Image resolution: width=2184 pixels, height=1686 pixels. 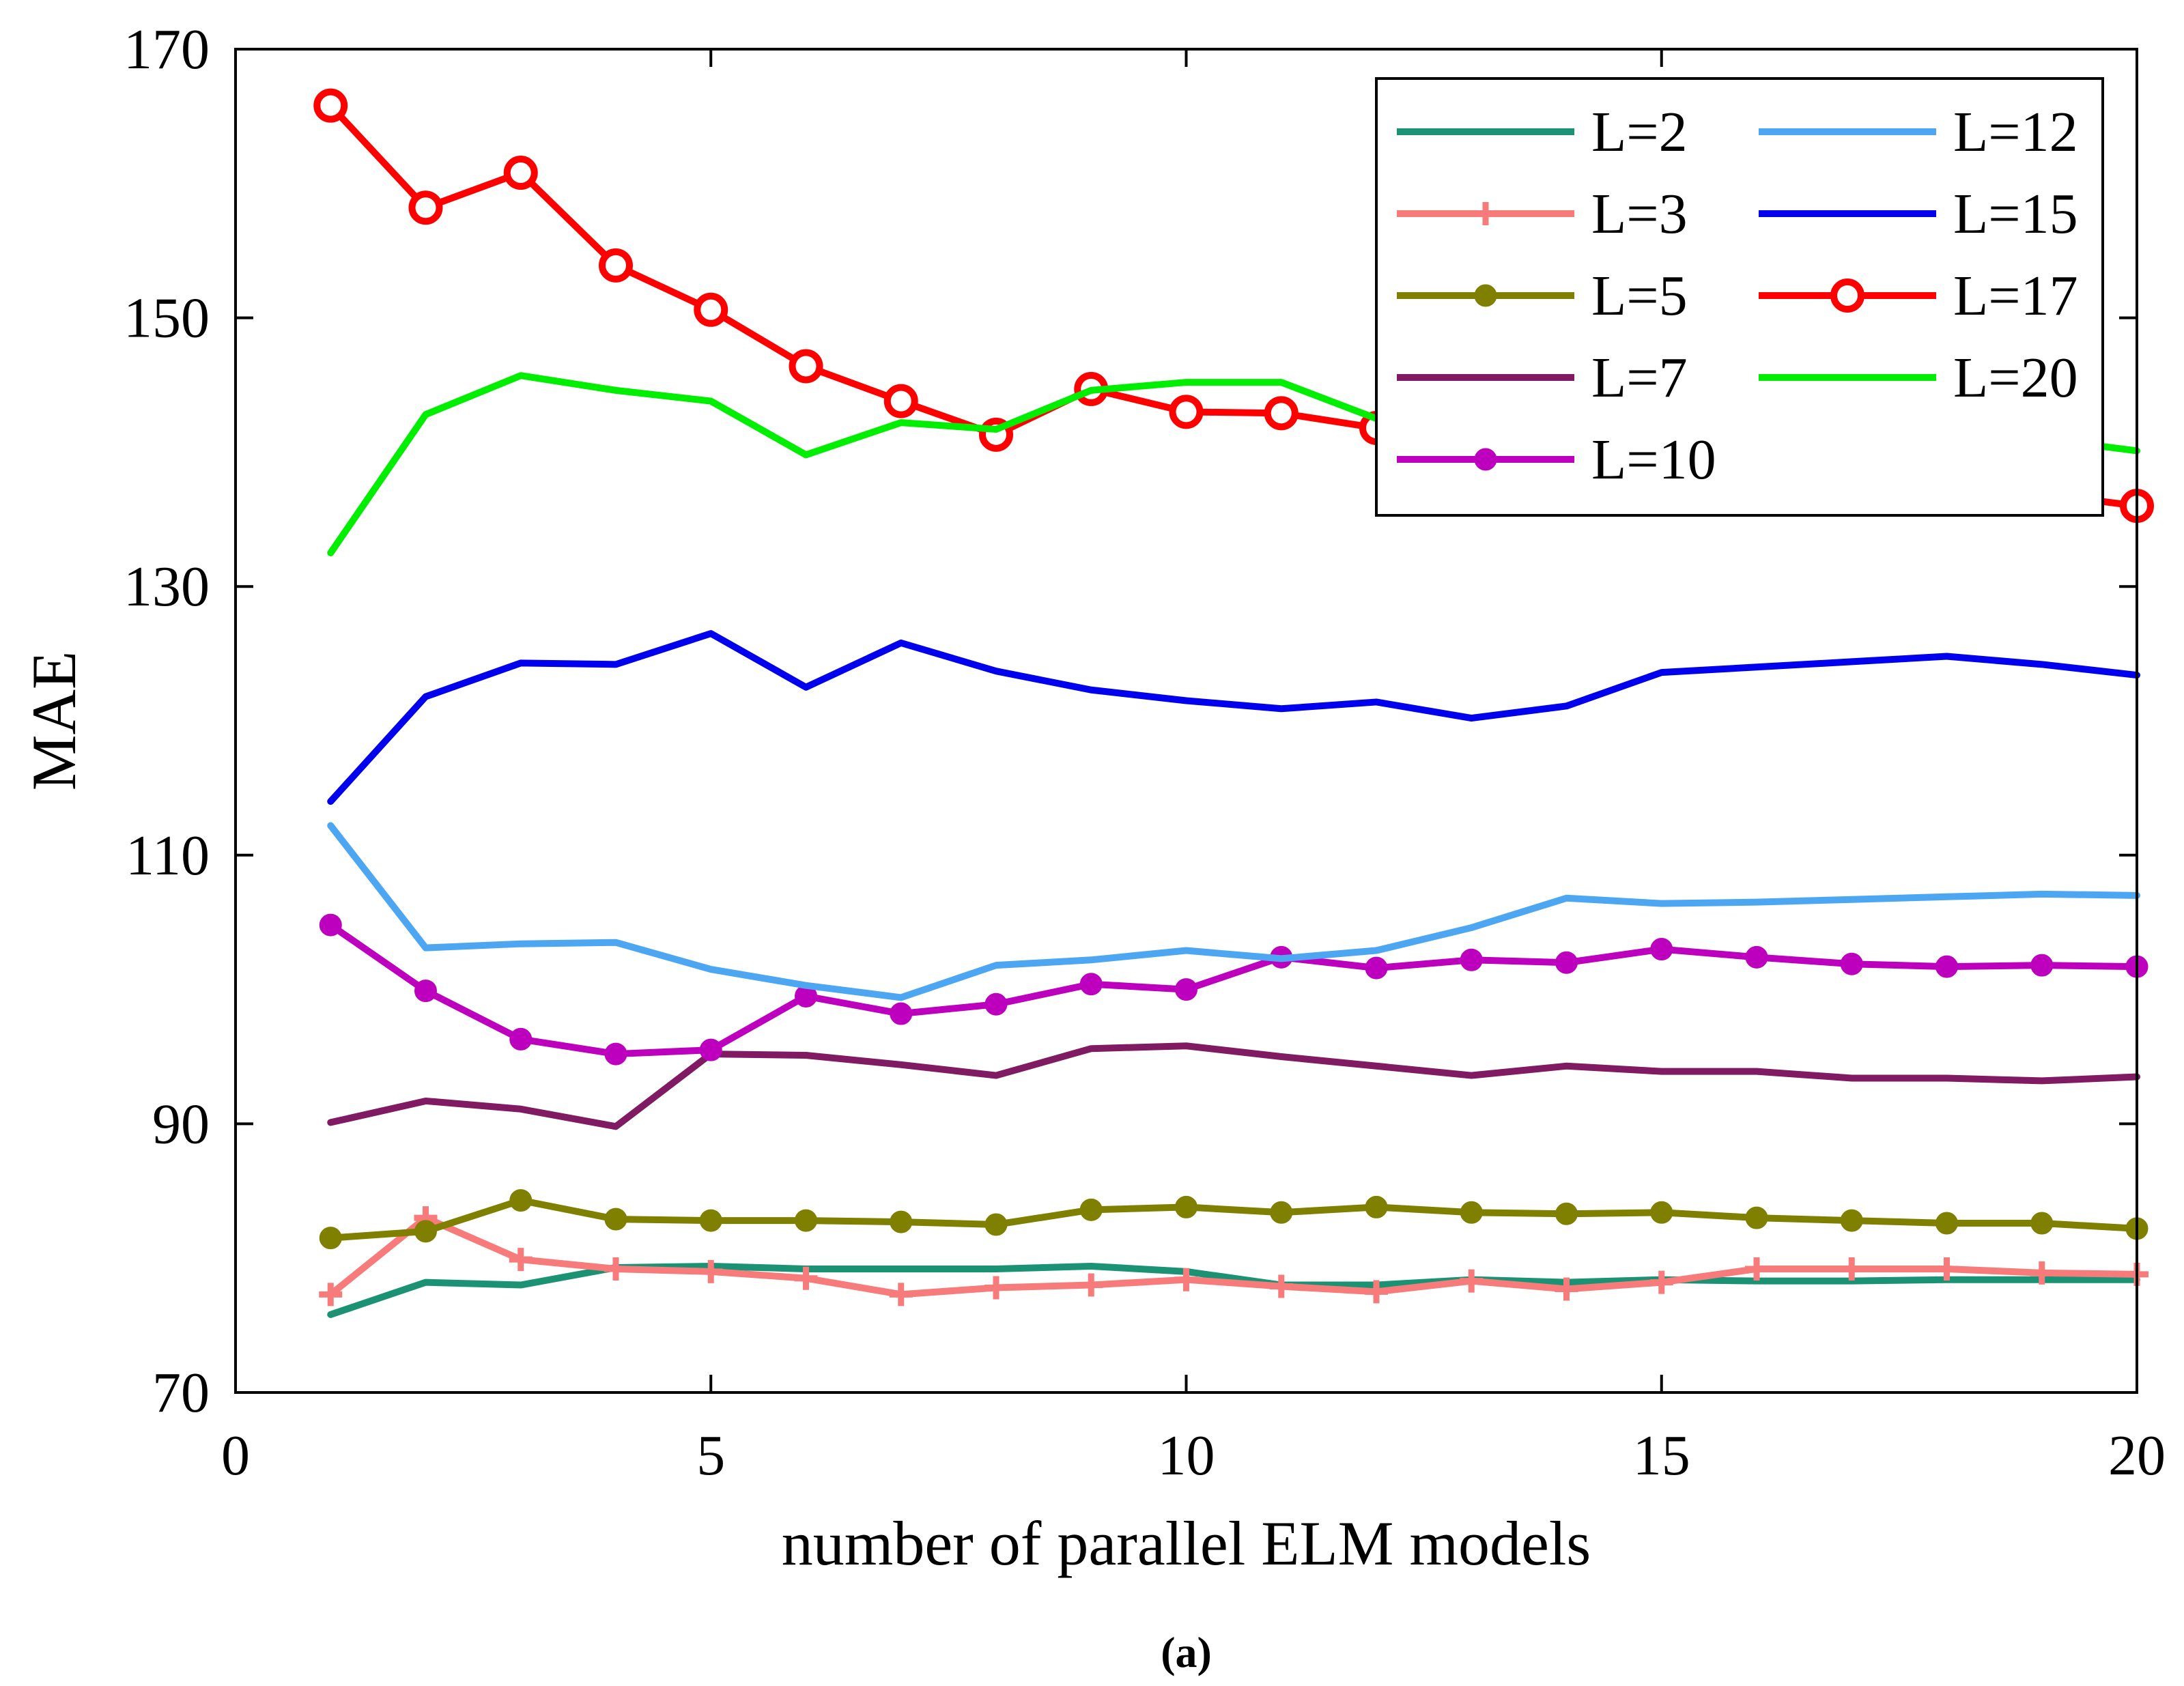 What do you see at coordinates (54, 720) in the screenshot?
I see `y-axis-title: MAE` at bounding box center [54, 720].